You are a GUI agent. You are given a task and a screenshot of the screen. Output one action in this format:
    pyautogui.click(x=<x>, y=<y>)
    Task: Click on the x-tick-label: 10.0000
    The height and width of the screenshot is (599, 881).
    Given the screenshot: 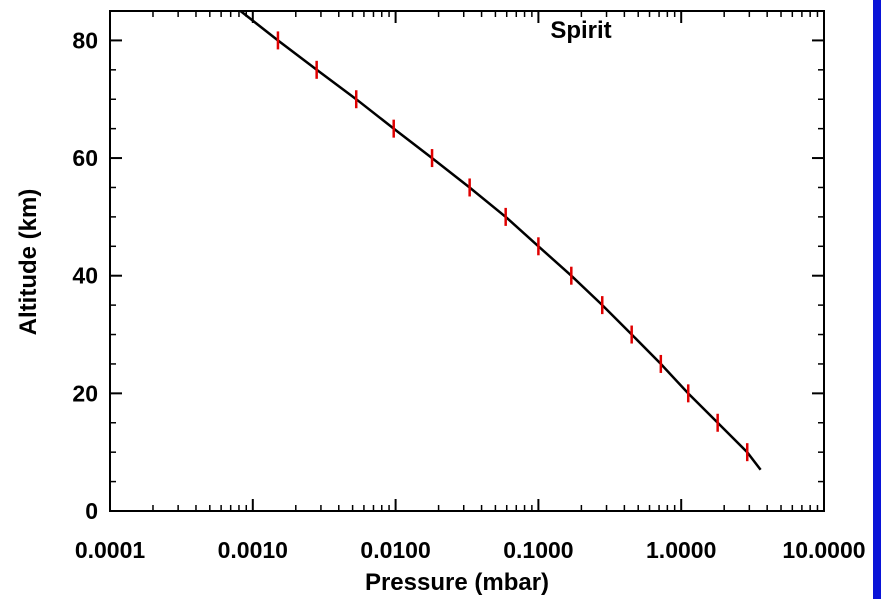 What is the action you would take?
    pyautogui.click(x=823, y=550)
    